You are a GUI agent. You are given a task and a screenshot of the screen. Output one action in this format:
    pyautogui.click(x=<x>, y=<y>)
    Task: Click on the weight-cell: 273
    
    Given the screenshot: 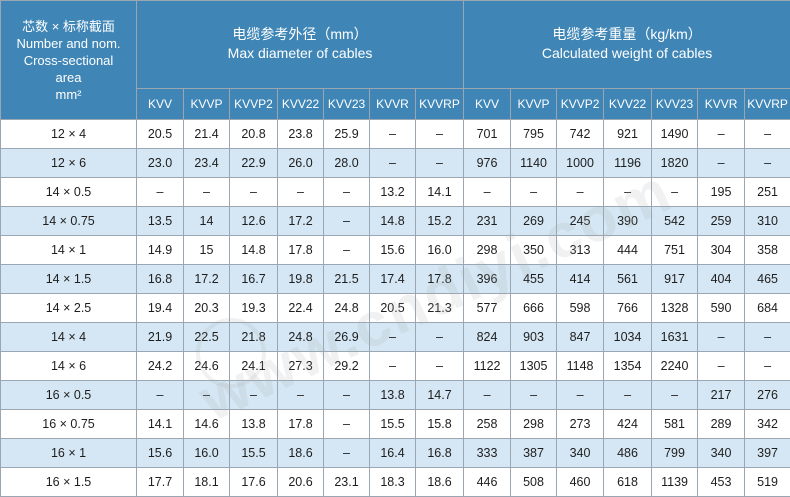 What is the action you would take?
    pyautogui.click(x=580, y=424)
    